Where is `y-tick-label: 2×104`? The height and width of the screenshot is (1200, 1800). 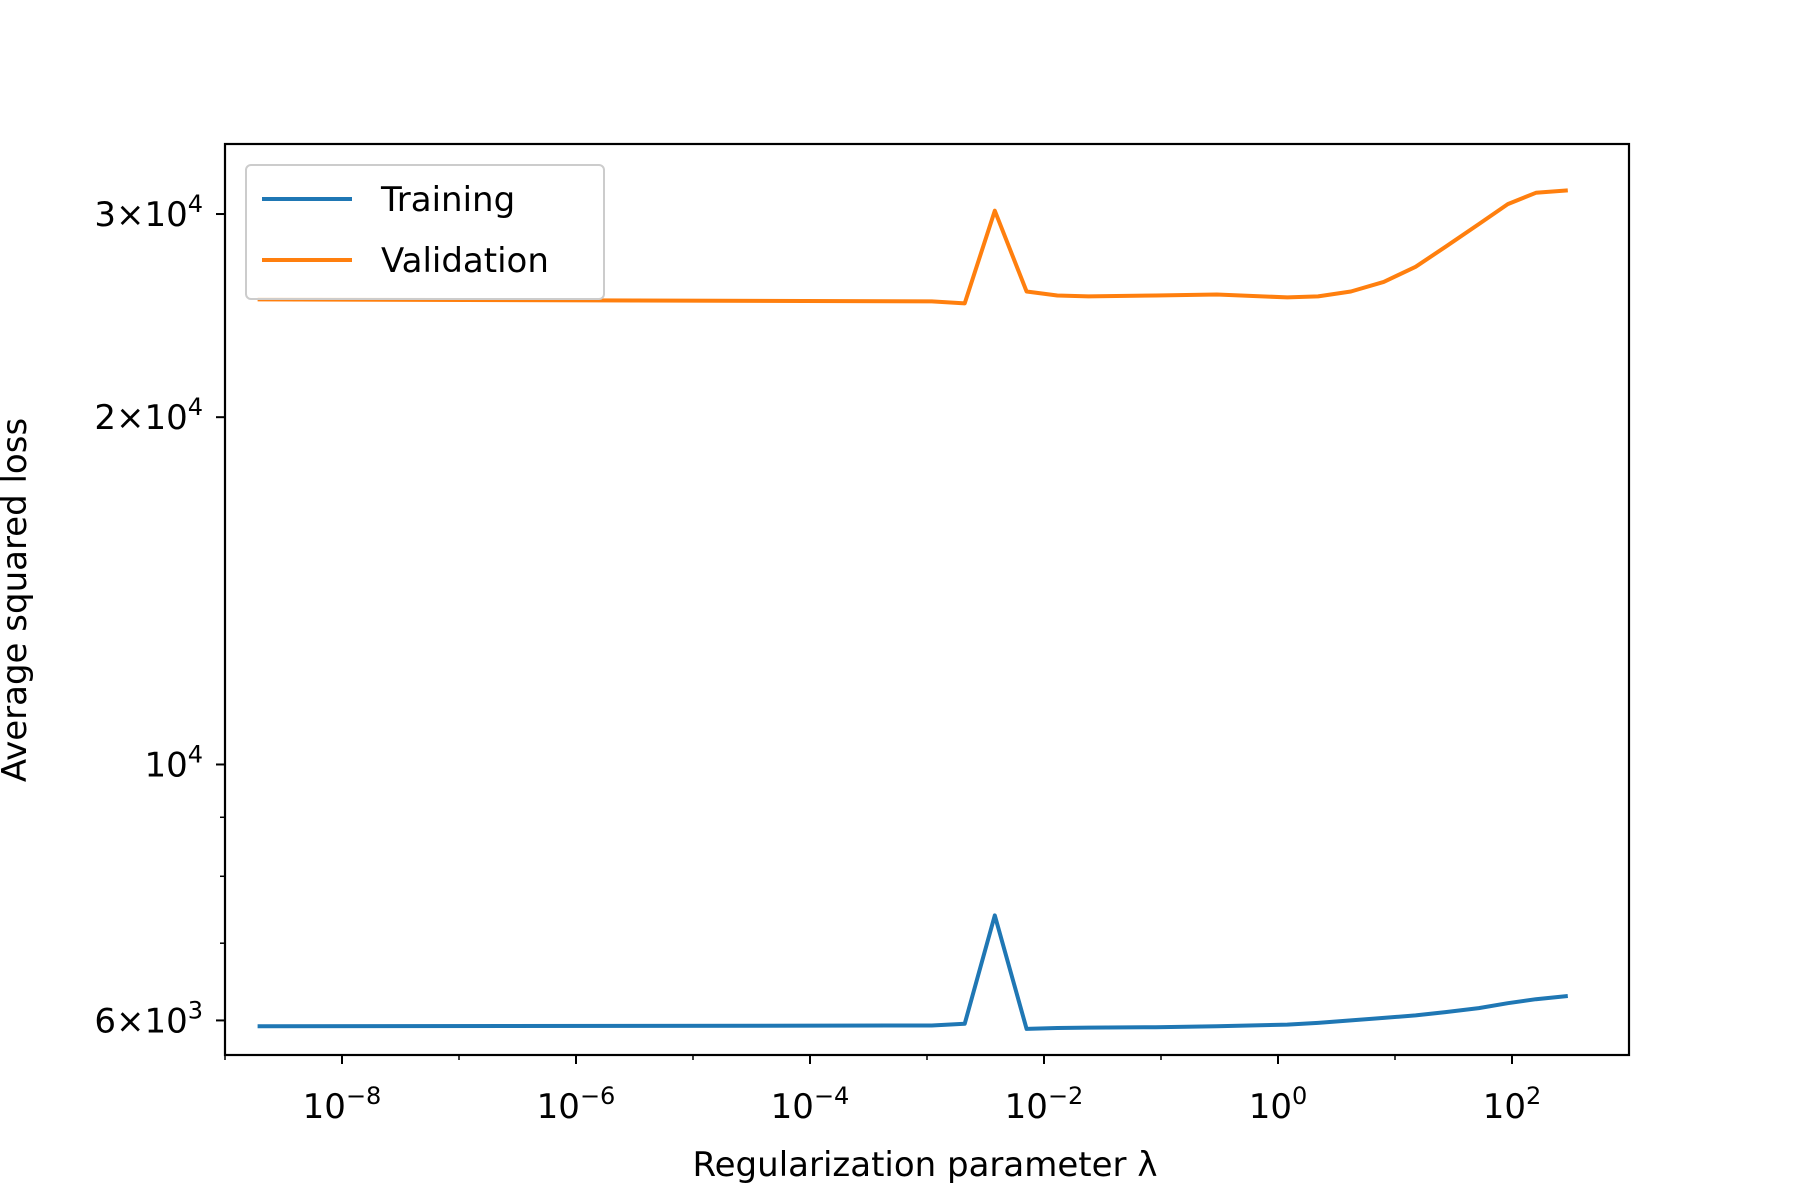
y-tick-label: 2×104 is located at coordinates (148, 415).